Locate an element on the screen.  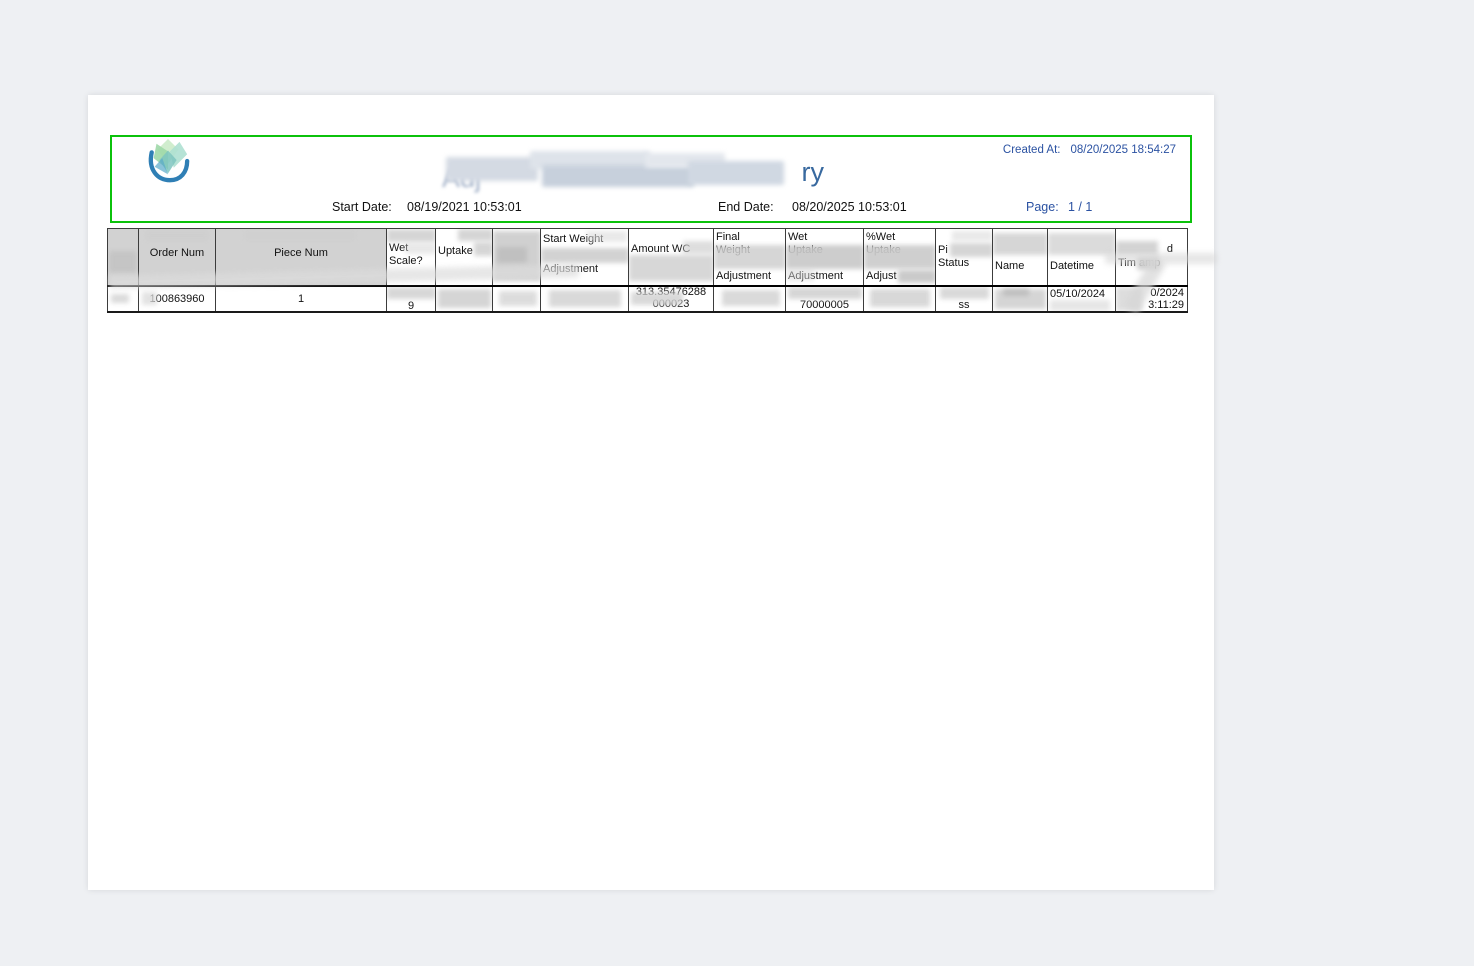
cell-wet-scale: 9 is located at coordinates (411, 299).